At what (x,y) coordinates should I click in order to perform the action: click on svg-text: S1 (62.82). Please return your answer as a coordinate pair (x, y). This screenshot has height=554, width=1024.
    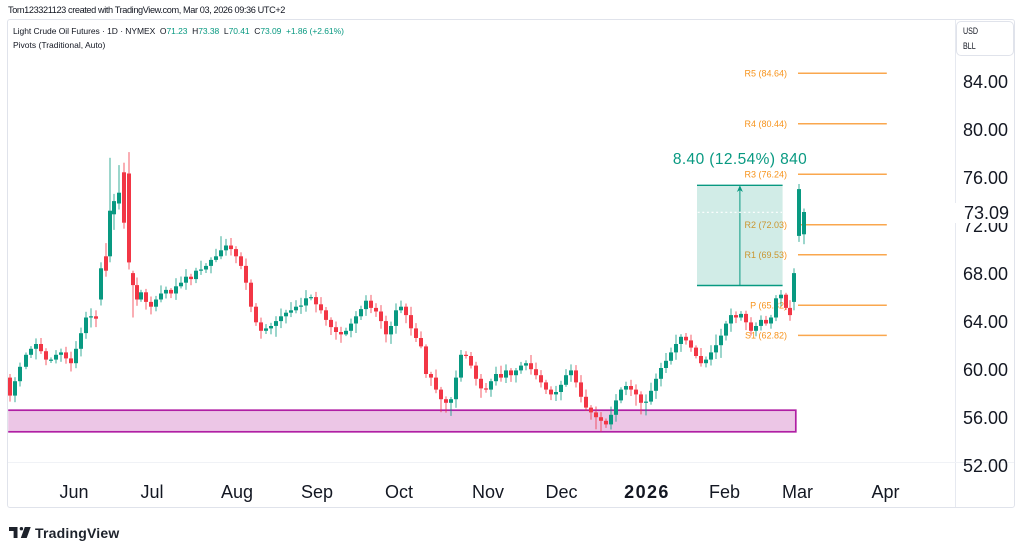
    Looking at the image, I should click on (766, 336).